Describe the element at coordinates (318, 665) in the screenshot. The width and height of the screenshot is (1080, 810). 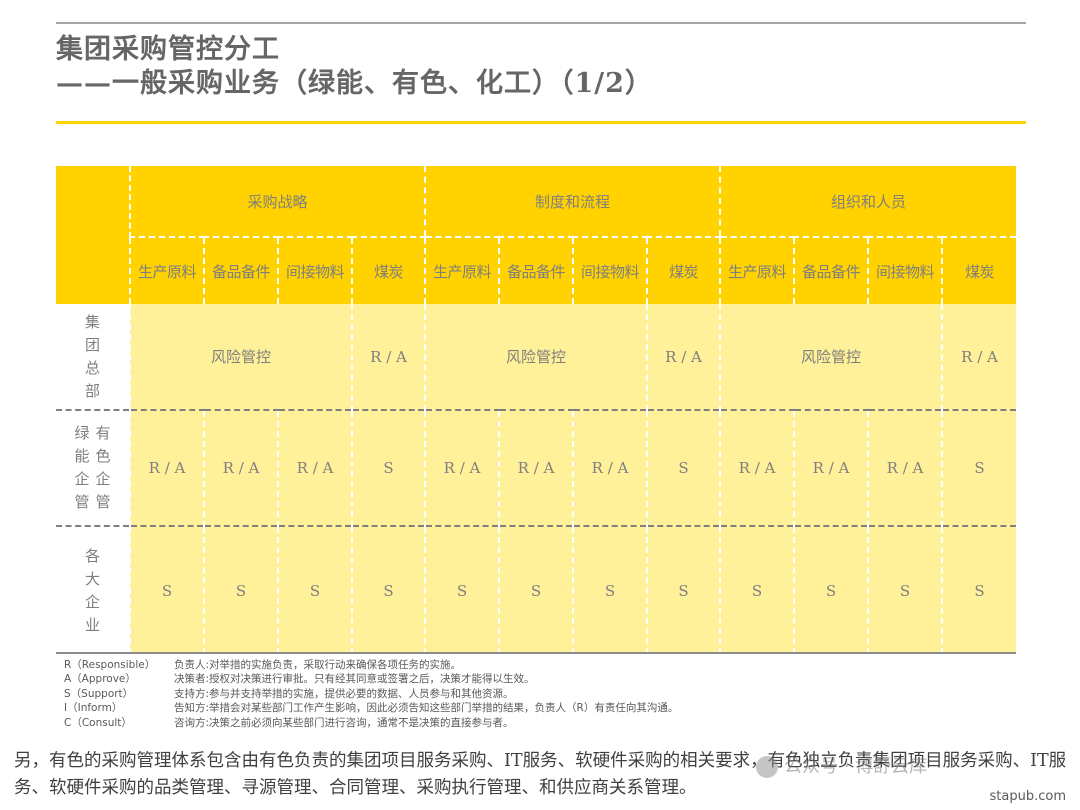
I see `legend-desc: 负责人:对举措的实施负责，采取行动来确保各项任务的实施。` at that location.